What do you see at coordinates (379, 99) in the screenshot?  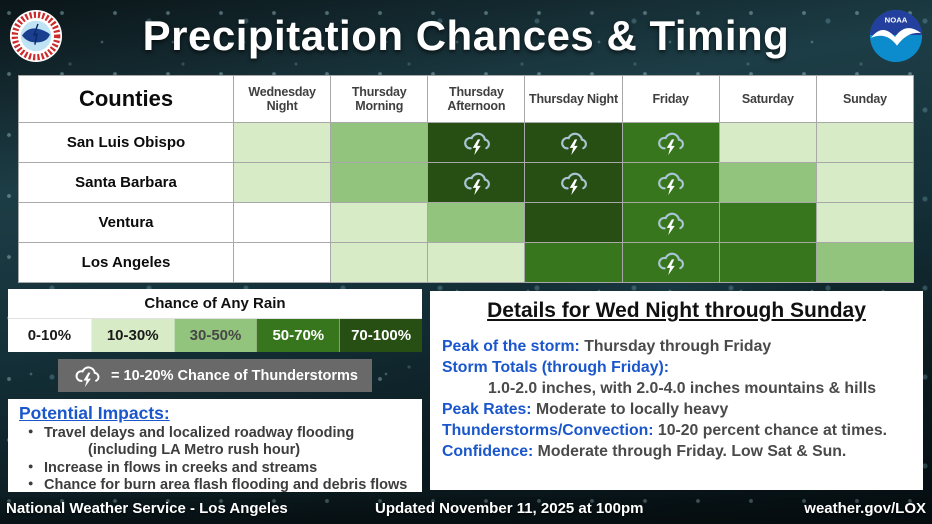 I see `column-header: Thursday Morning` at bounding box center [379, 99].